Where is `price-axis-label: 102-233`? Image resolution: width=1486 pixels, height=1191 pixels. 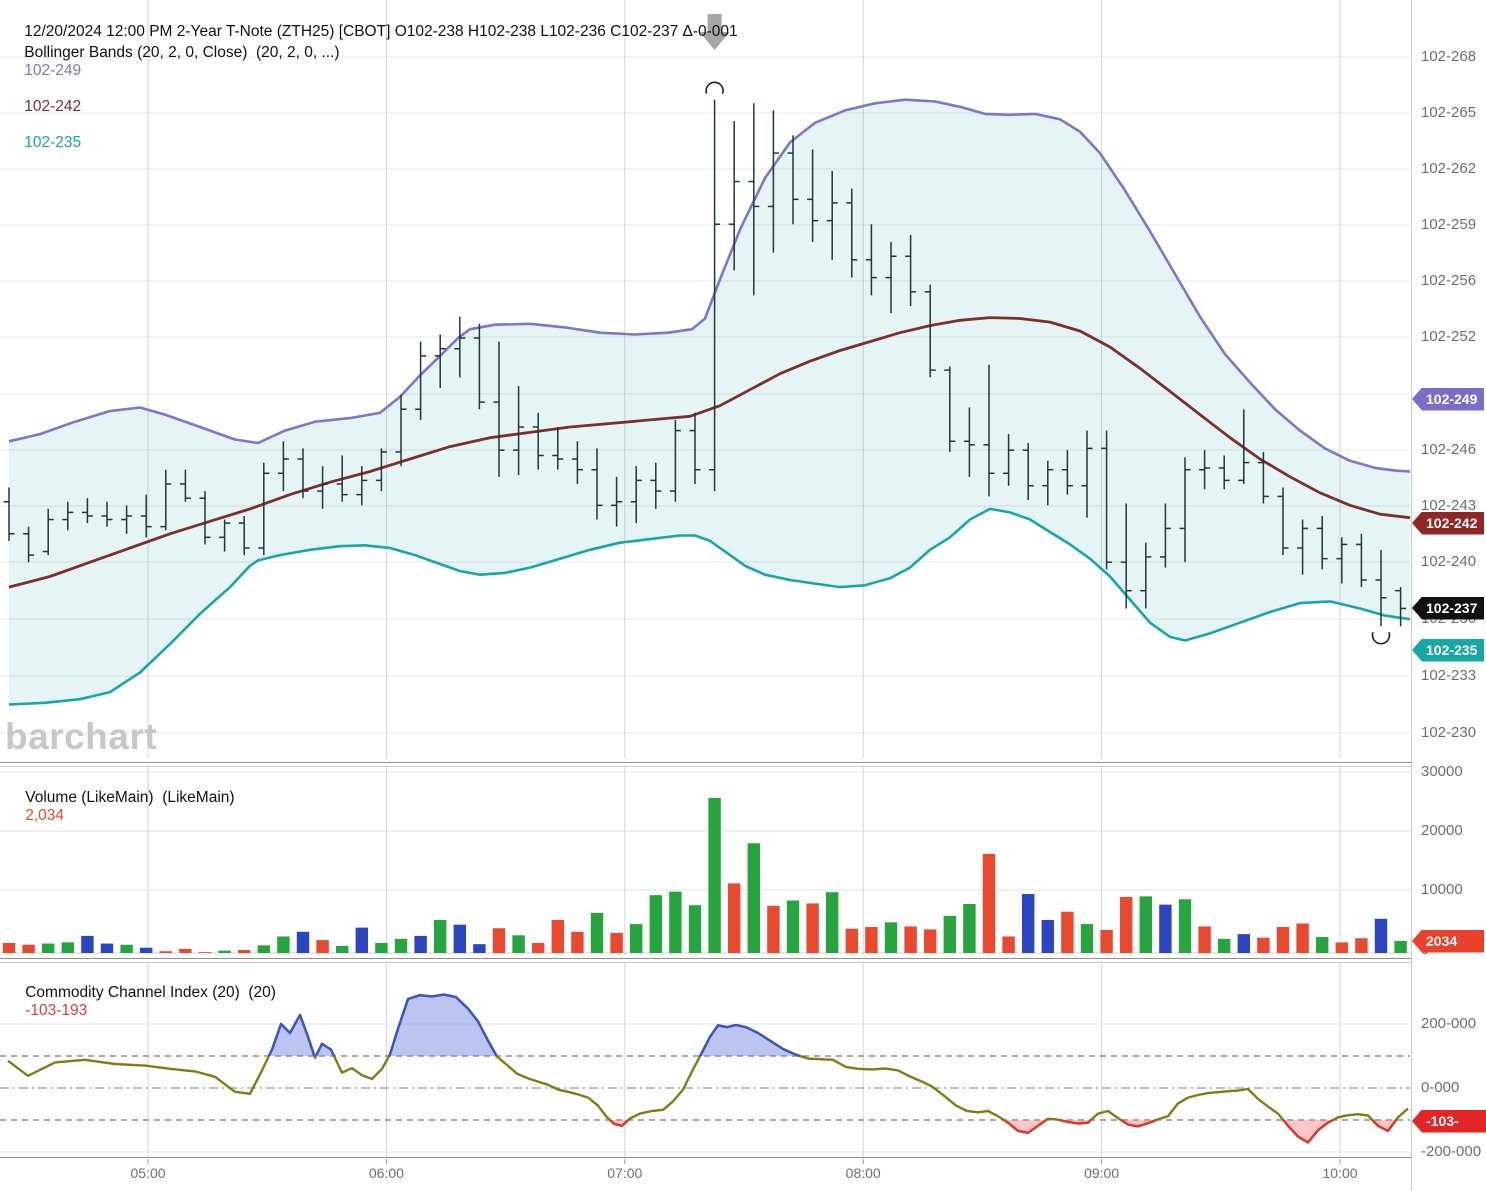 price-axis-label: 102-233 is located at coordinates (1449, 675).